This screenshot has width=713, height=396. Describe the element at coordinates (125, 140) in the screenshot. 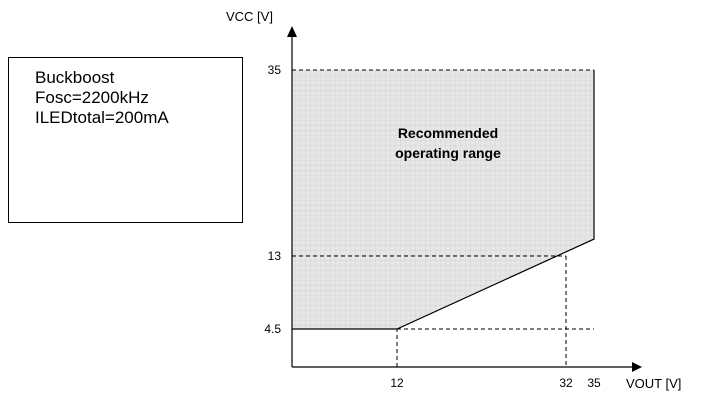

I see `conditions-box: Buckboost Fosc=2200kHz ILEDtotal=200mA` at that location.